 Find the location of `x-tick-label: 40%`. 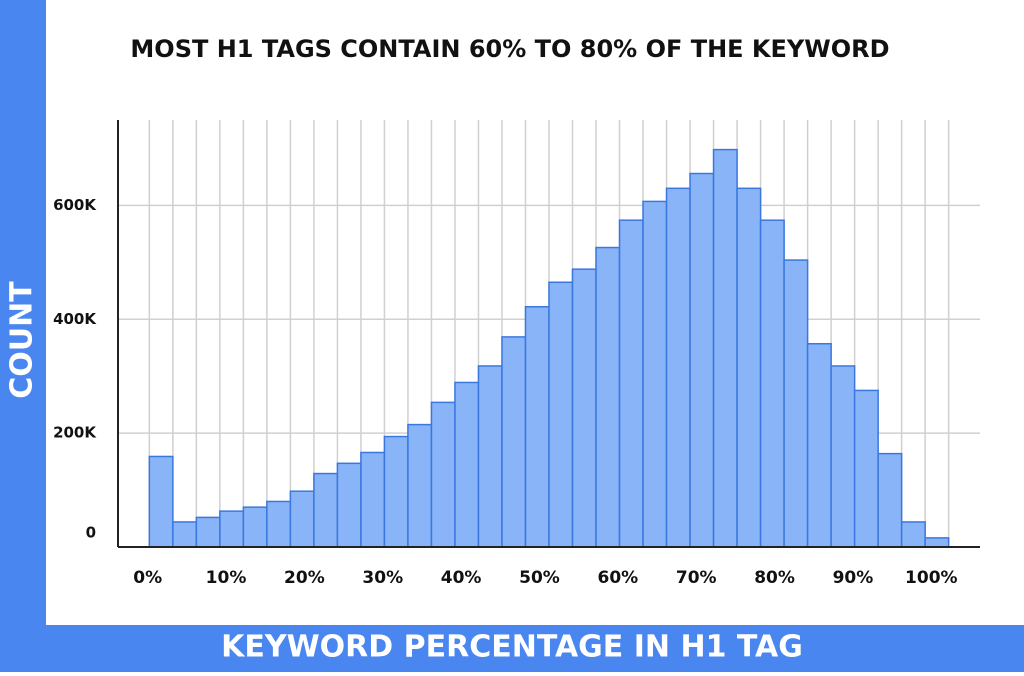

x-tick-label: 40% is located at coordinates (461, 578).